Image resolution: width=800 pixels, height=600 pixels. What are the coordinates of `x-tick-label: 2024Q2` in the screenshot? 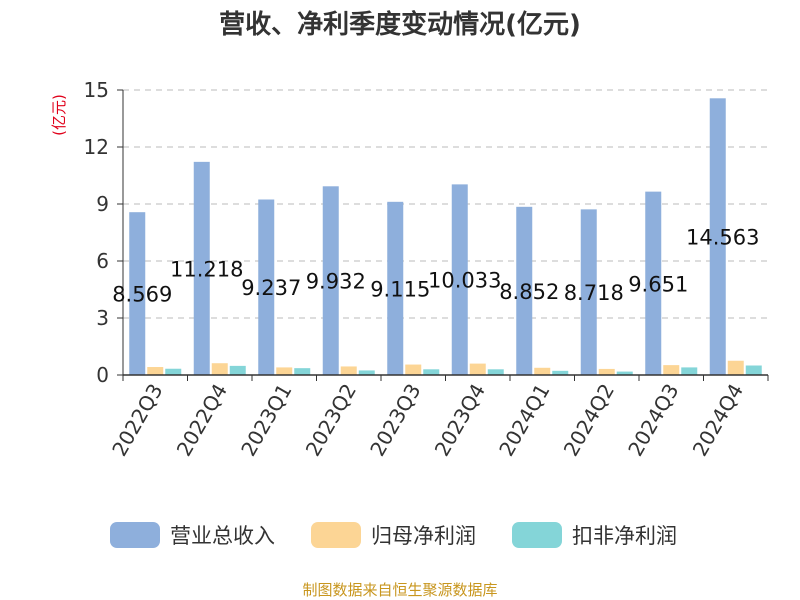 It's located at (589, 420).